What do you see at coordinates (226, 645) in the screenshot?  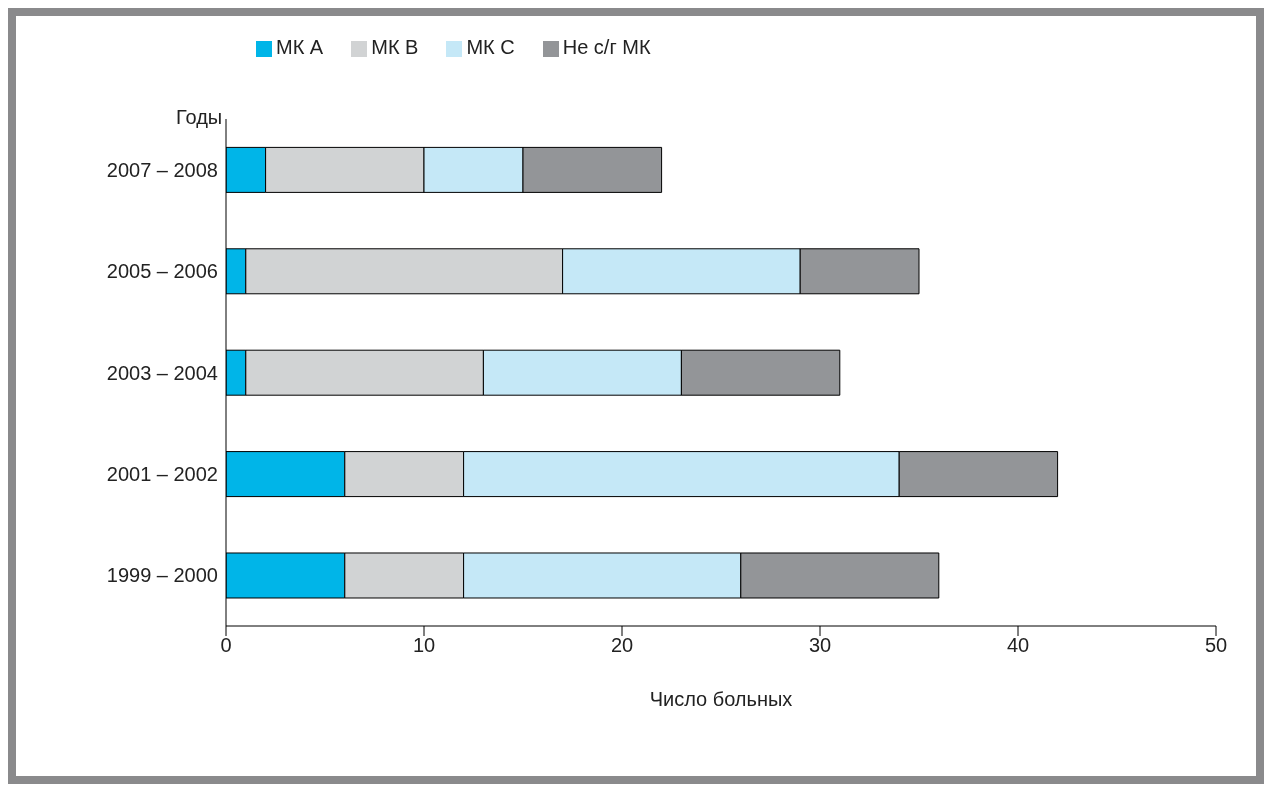 I see `x-tick-label: 0` at bounding box center [226, 645].